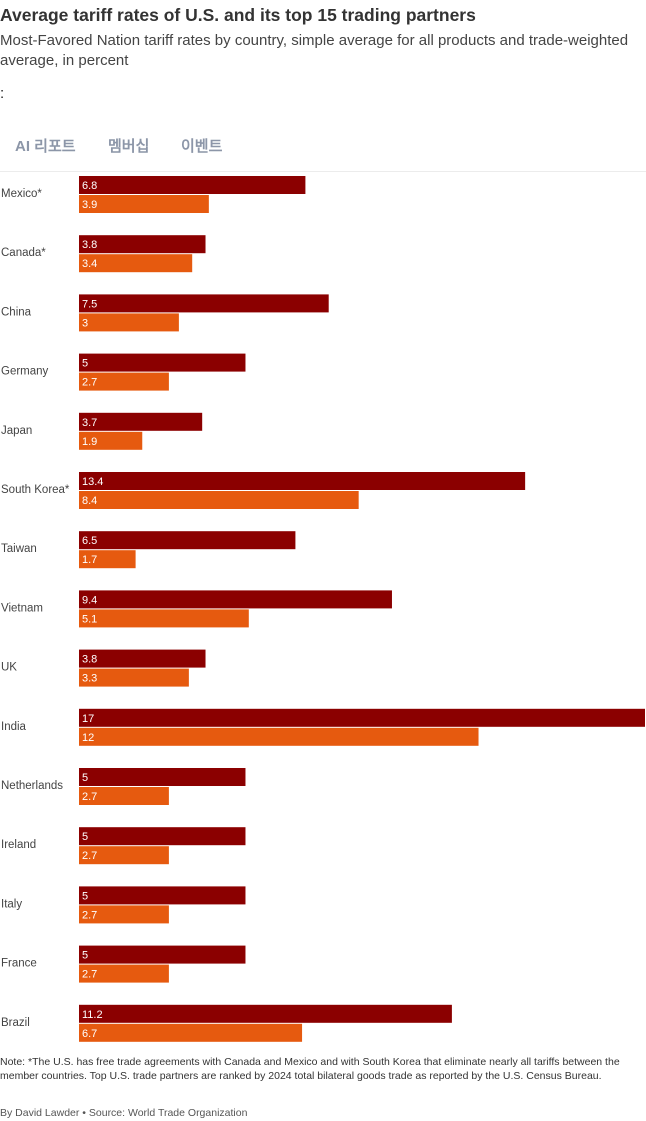 This screenshot has width=646, height=1121. What do you see at coordinates (88, 738) in the screenshot?
I see `value-label-india-series-2: 12` at bounding box center [88, 738].